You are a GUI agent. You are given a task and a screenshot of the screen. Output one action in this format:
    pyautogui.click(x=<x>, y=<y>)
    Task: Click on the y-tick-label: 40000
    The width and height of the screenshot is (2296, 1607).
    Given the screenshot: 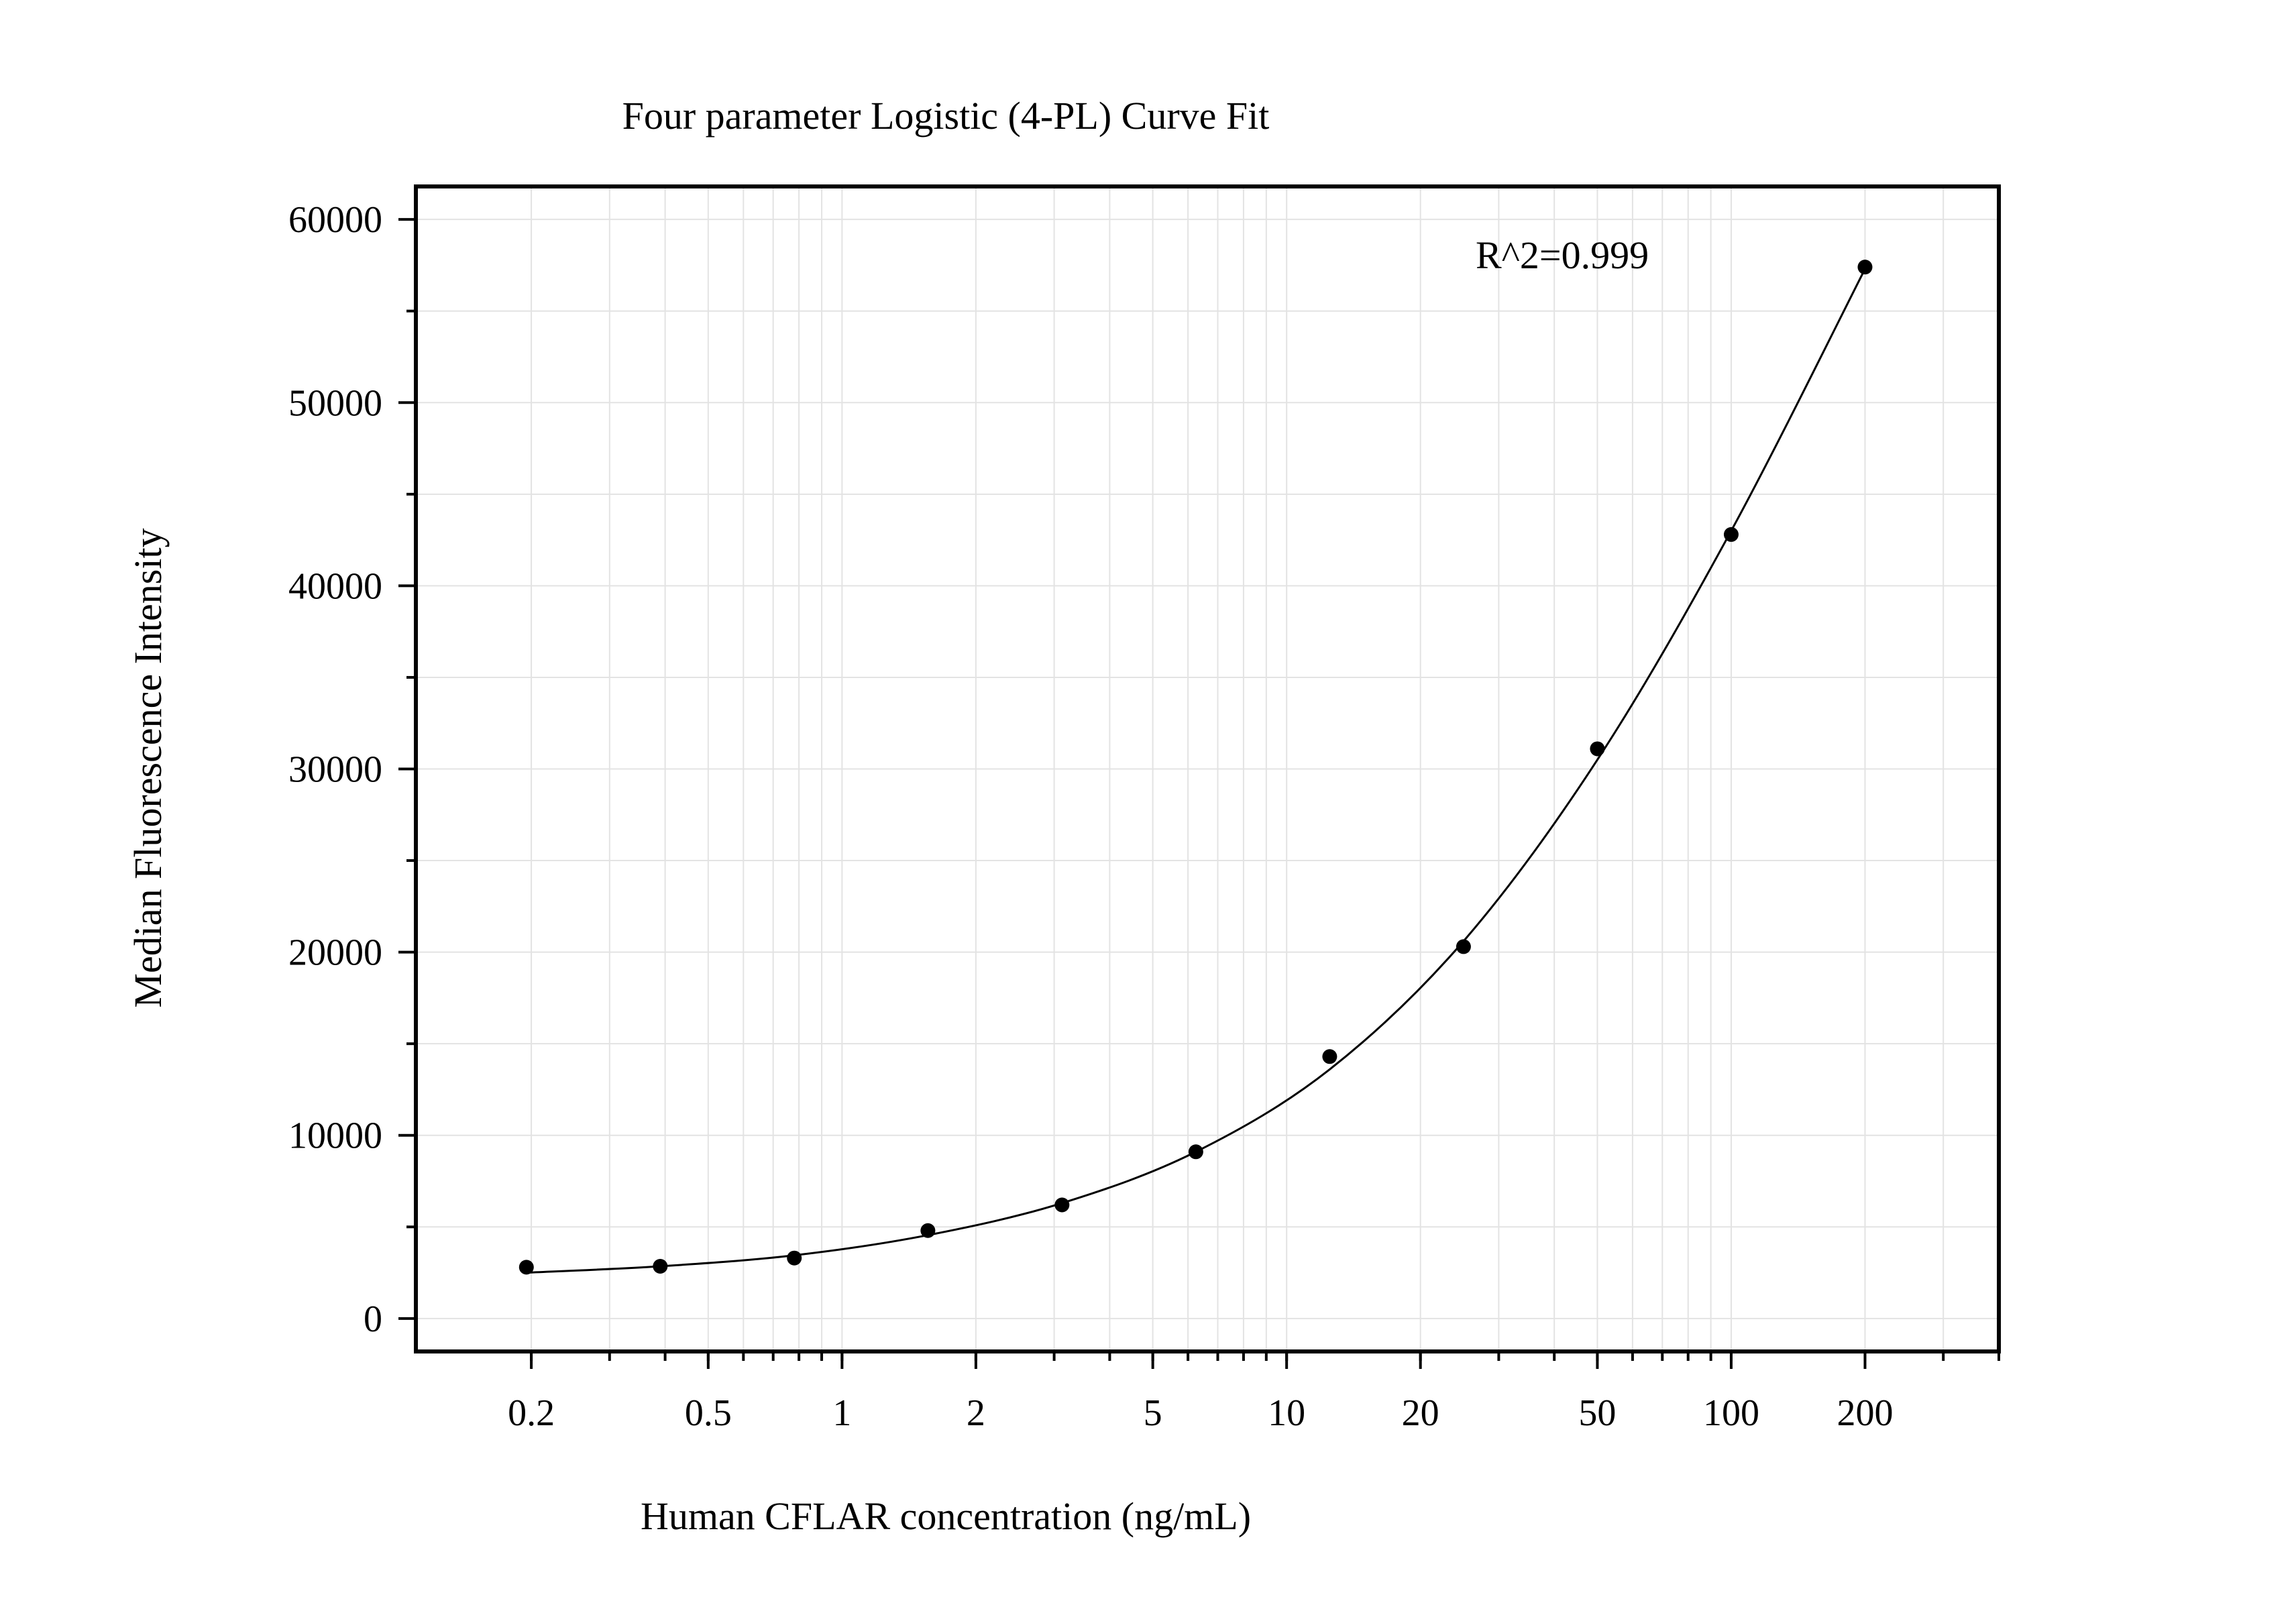 What is the action you would take?
    pyautogui.click(x=335, y=586)
    